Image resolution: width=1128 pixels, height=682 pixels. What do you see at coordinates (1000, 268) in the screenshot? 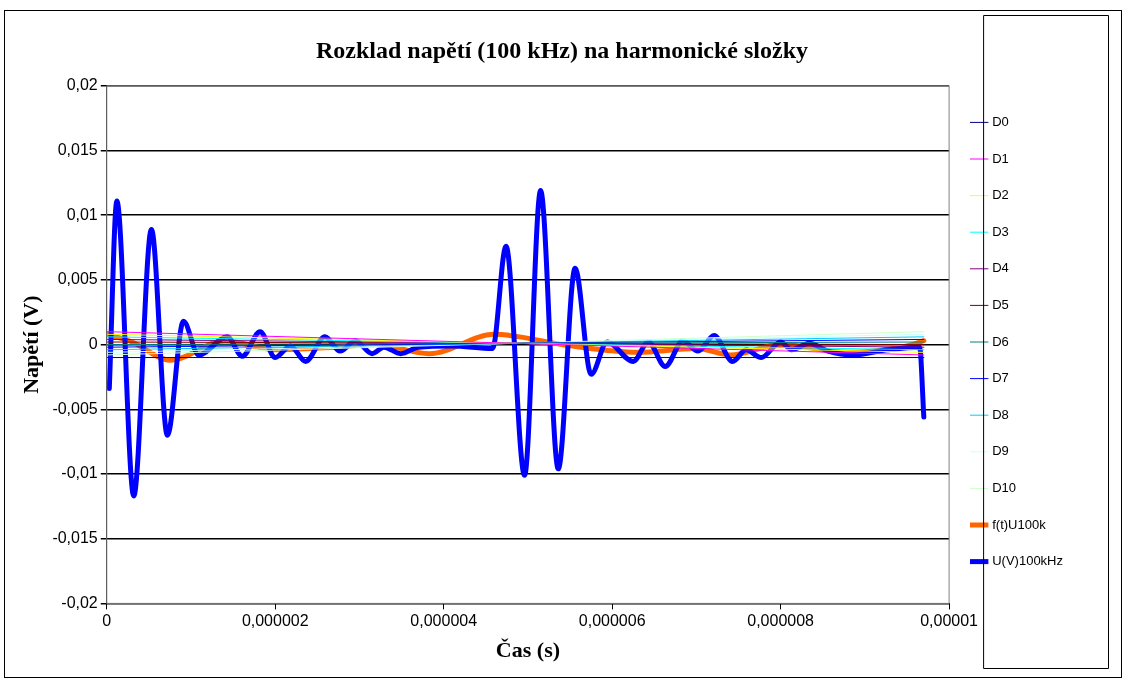
I see `legend-label: D4` at bounding box center [1000, 268].